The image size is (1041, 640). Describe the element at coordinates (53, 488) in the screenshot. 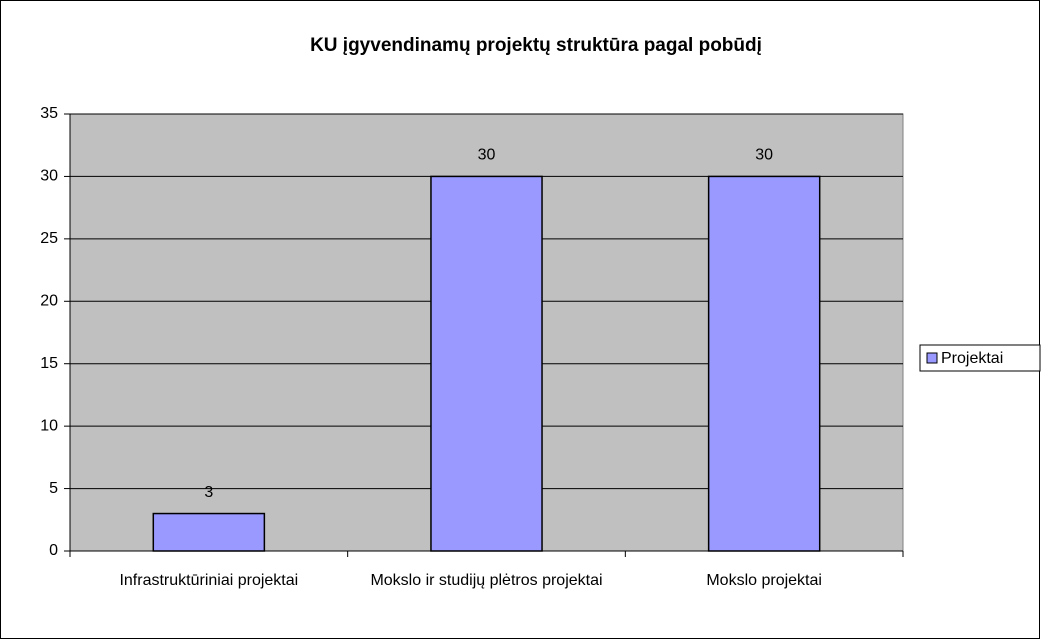

I see `y-tick-label: 5` at that location.